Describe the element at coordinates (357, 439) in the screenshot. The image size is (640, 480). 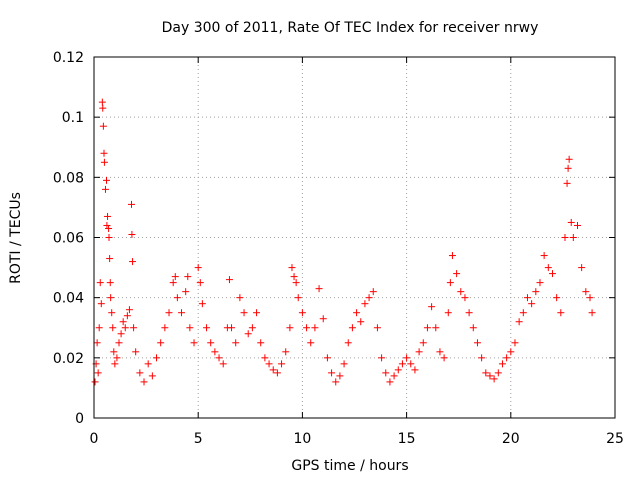
I see `x-tick-labels: 0 5 10 15 20 25` at that location.